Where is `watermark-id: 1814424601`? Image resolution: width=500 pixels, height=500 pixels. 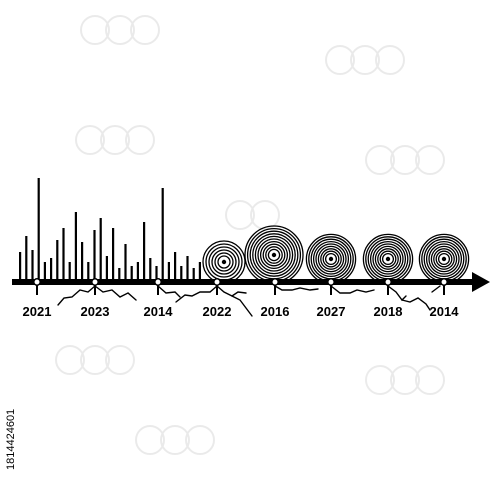 watermark-id: 1814424601 is located at coordinates (11, 439).